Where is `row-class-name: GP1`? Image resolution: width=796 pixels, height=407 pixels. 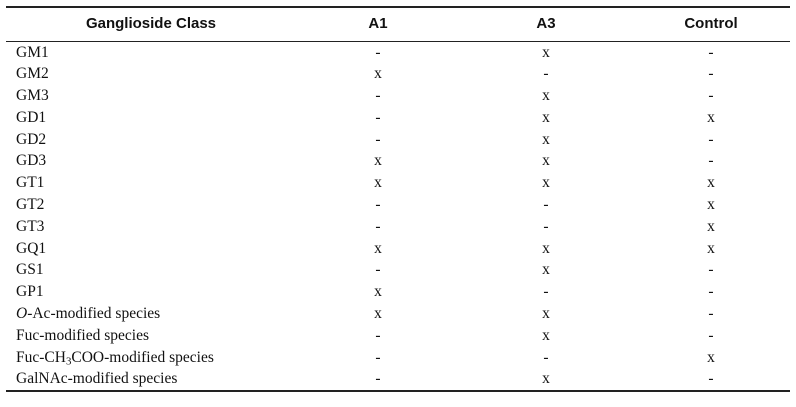
row-class-name: GP1 is located at coordinates (30, 292).